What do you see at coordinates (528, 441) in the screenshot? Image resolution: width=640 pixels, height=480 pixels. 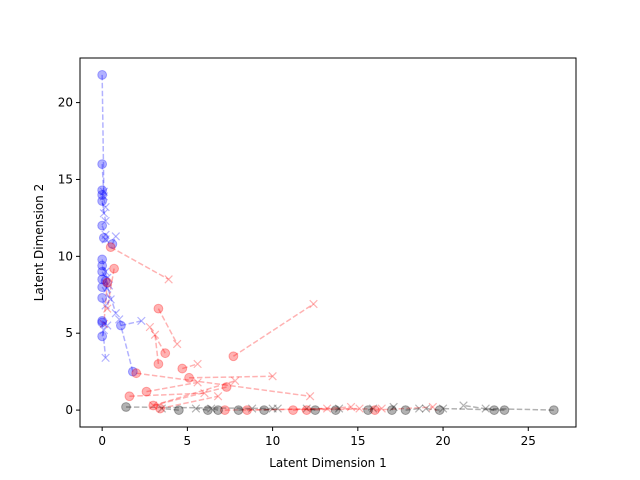 I see `x-tick-label-5: 25` at bounding box center [528, 441].